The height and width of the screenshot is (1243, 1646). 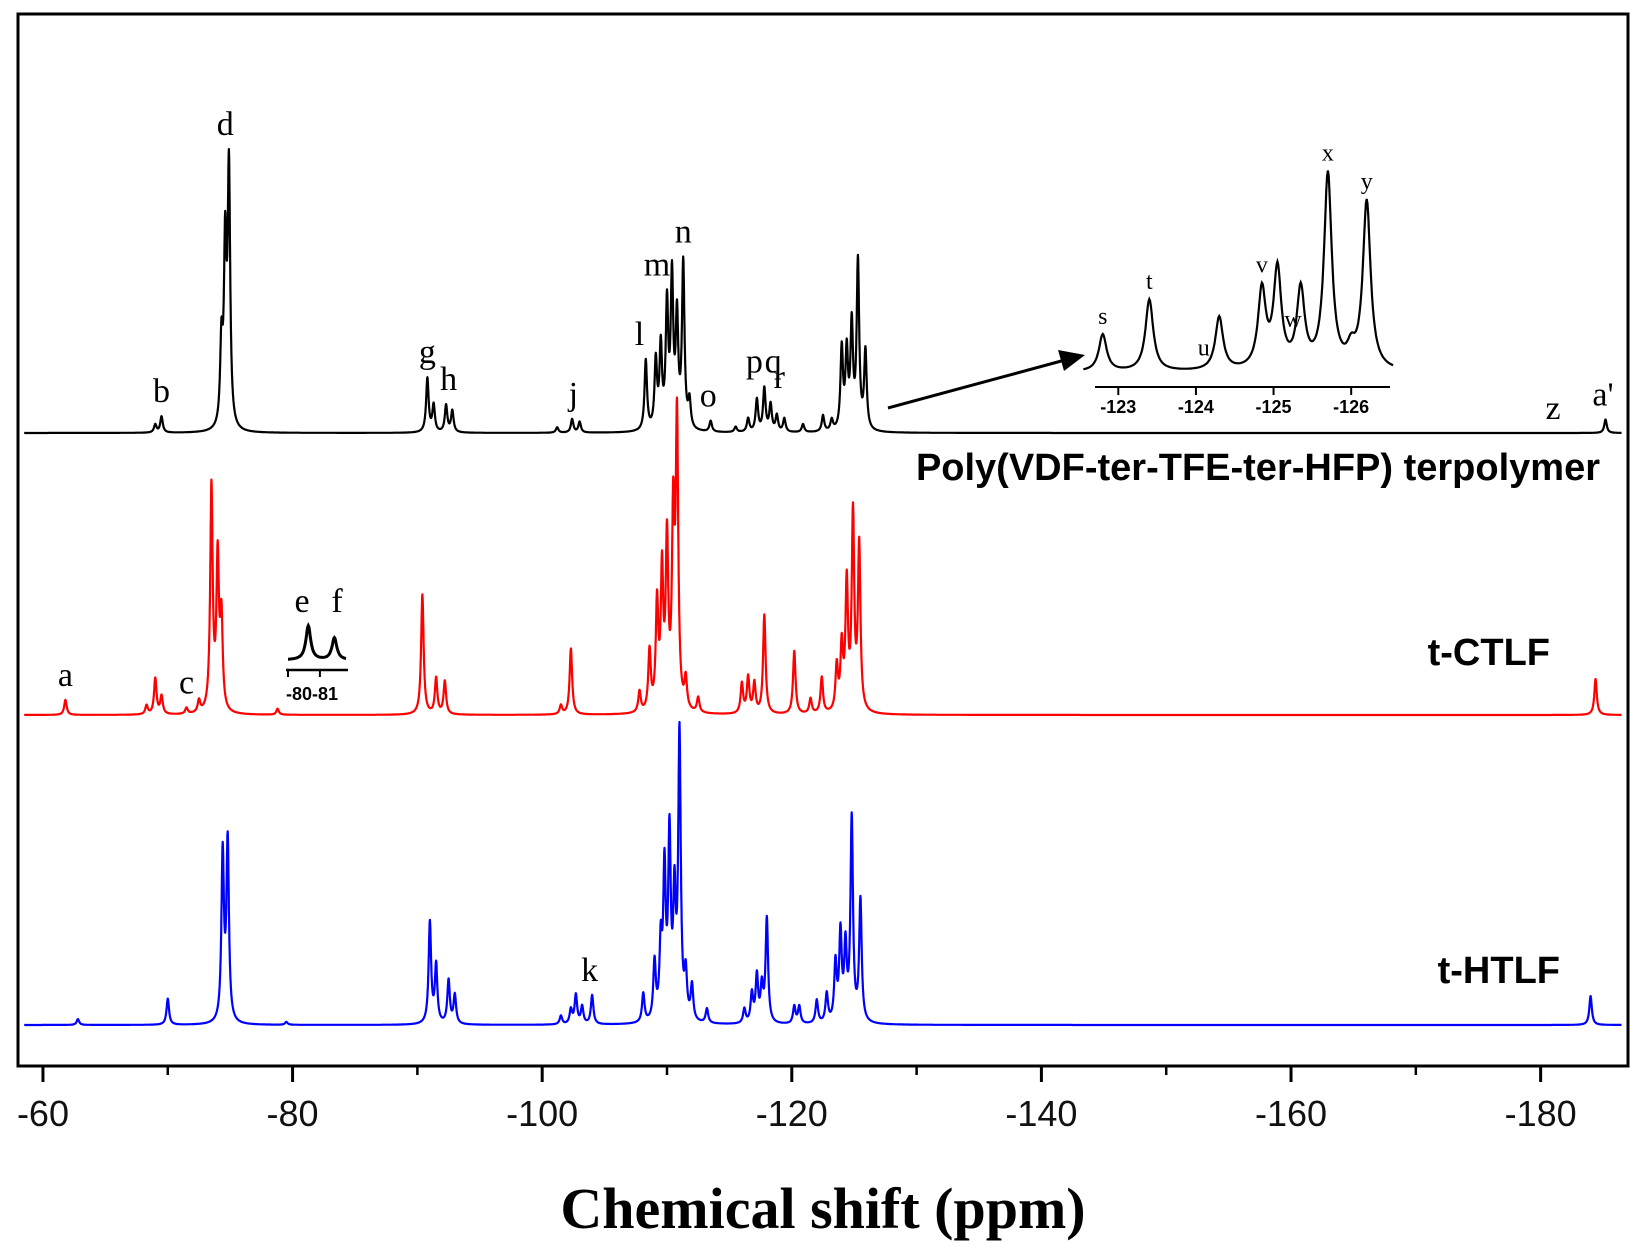 I want to click on inset-zoom-tick-label: -124, so click(x=1196, y=407).